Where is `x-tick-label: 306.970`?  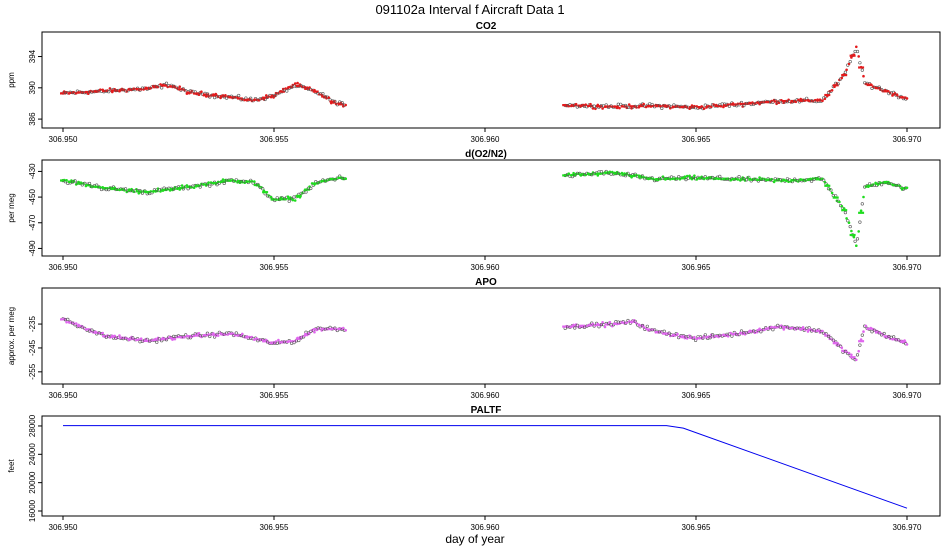
x-tick-label: 306.970 is located at coordinates (907, 267).